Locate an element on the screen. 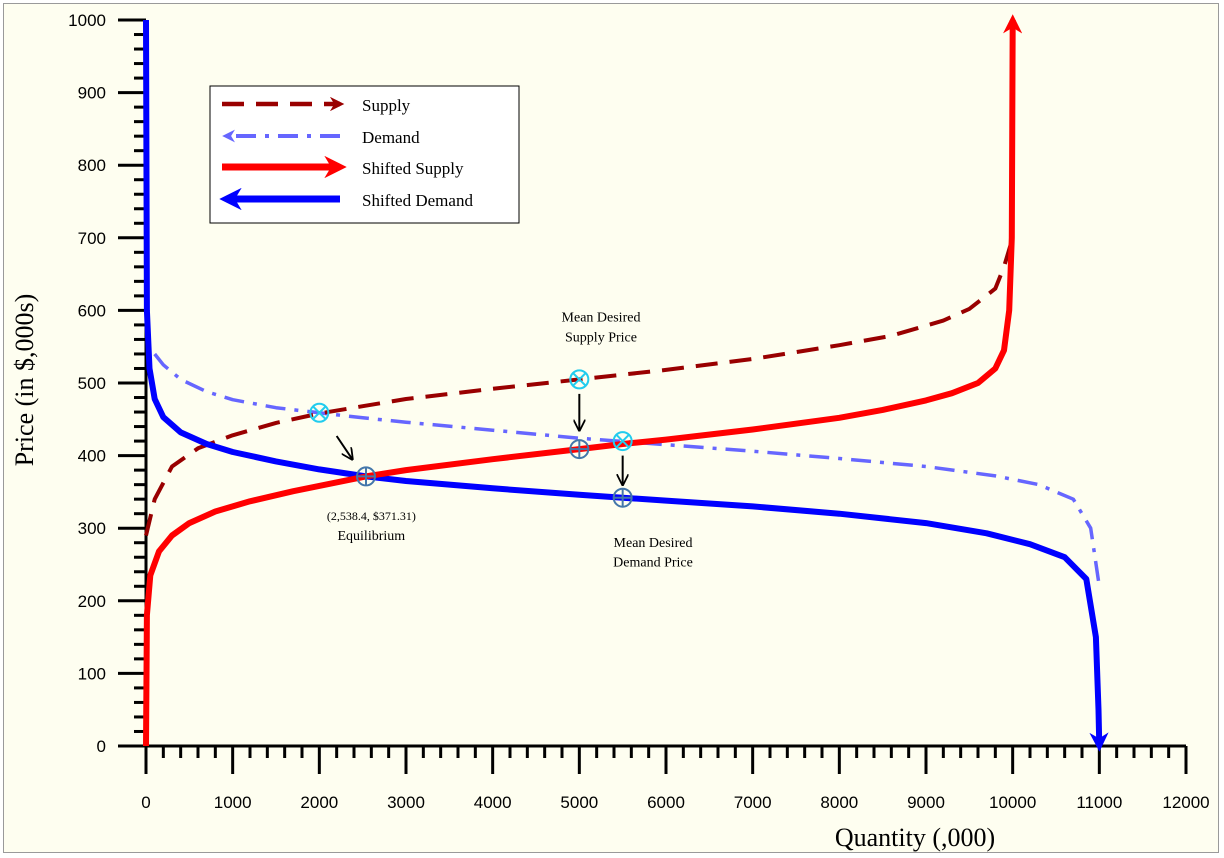  y-tick-label: 400 is located at coordinates (92, 456).